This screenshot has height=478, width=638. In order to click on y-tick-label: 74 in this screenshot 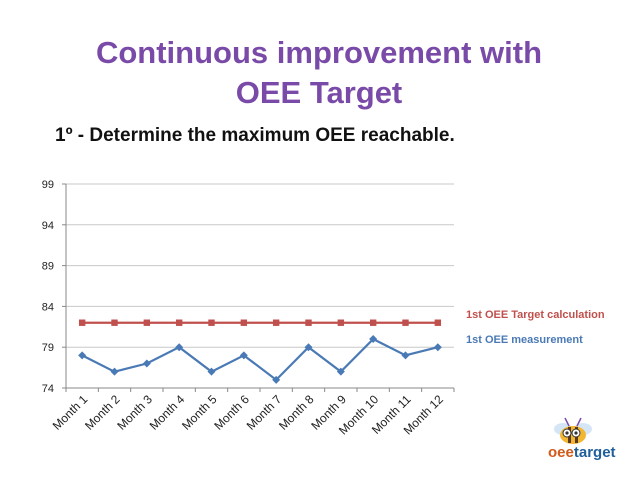, I will do `click(48, 389)`.